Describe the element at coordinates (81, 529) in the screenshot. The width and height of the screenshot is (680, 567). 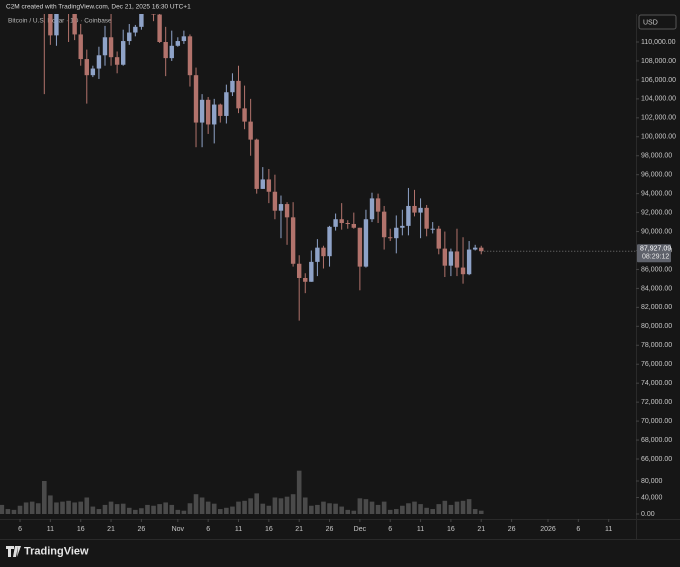
I see `x-tick-label: 16` at that location.